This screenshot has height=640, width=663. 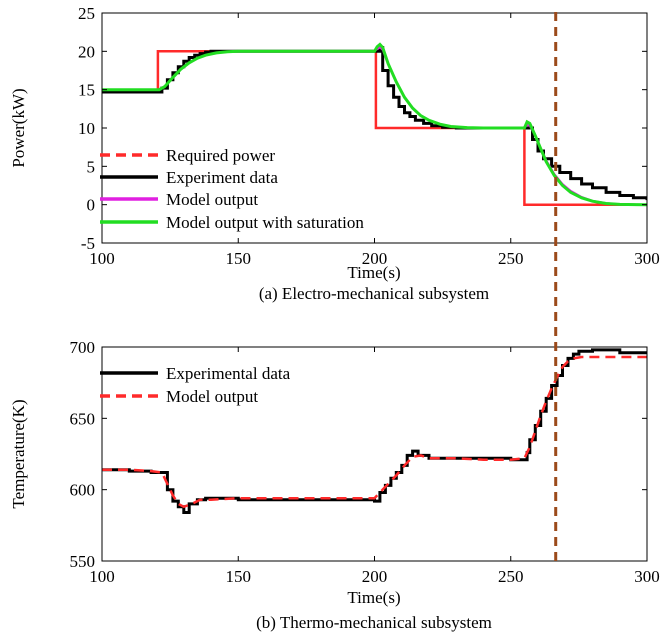 What do you see at coordinates (222, 177) in the screenshot?
I see `legend-label: Experiment data` at bounding box center [222, 177].